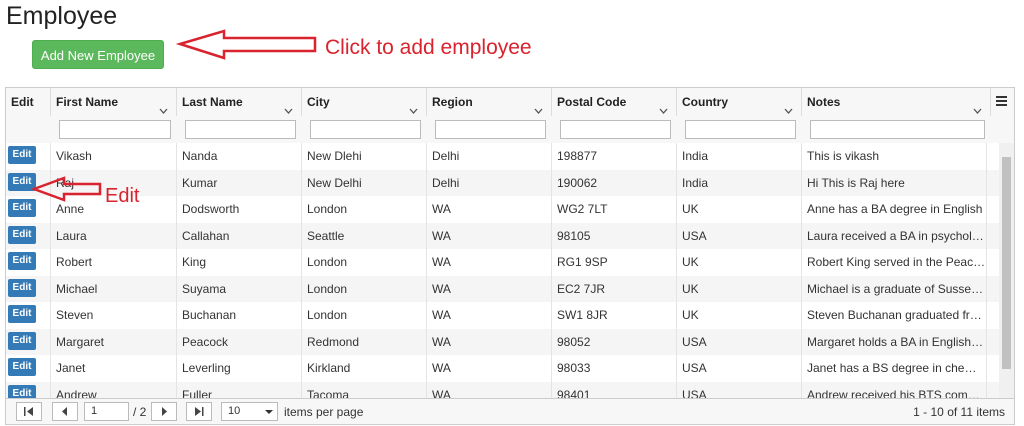 The image size is (1024, 426). What do you see at coordinates (614, 315) in the screenshot?
I see `cell: SW1 8JR` at bounding box center [614, 315].